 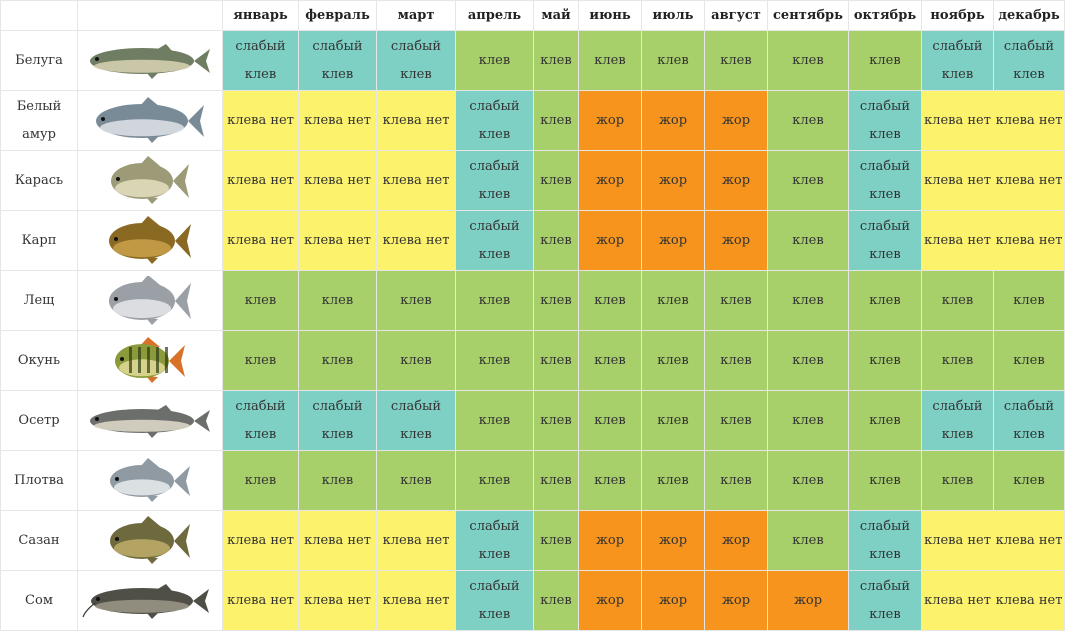 I want to click on fish-name: Осетр, so click(x=39, y=420).